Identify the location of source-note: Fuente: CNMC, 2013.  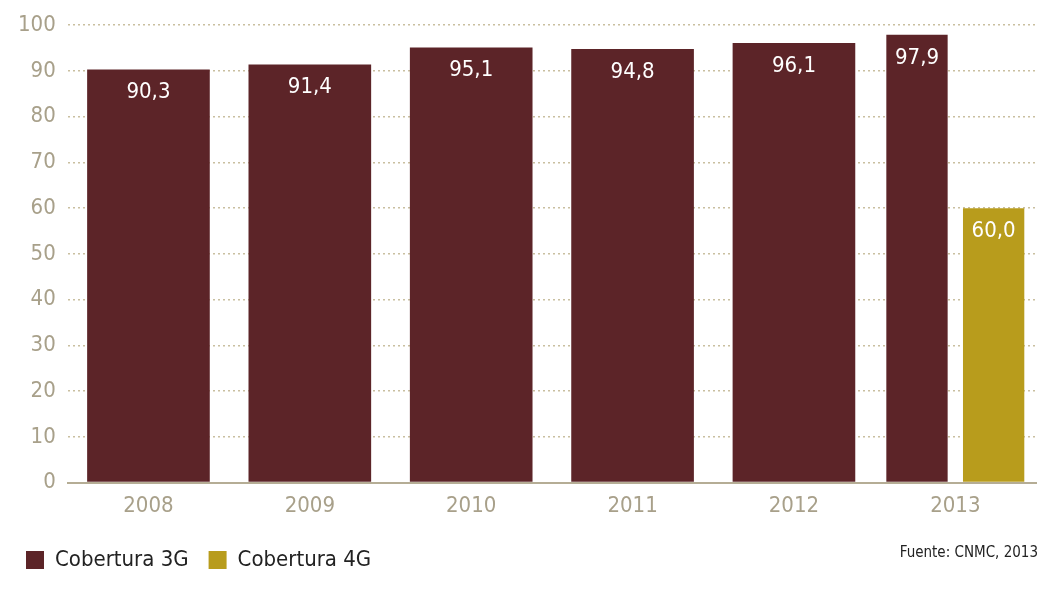
(968, 552).